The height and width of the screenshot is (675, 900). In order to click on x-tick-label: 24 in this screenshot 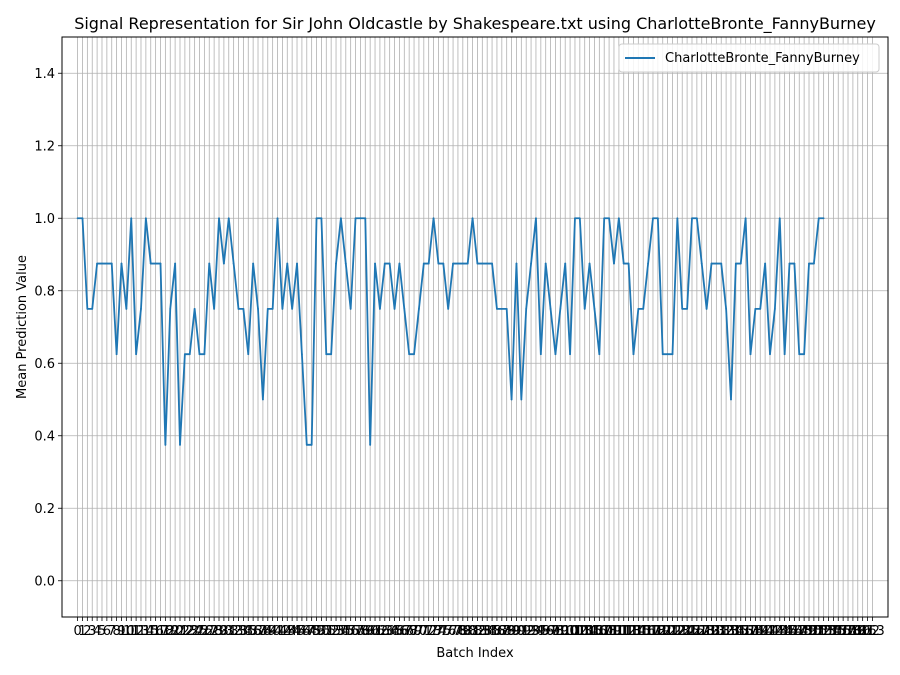, I will do `click(194, 631)`.